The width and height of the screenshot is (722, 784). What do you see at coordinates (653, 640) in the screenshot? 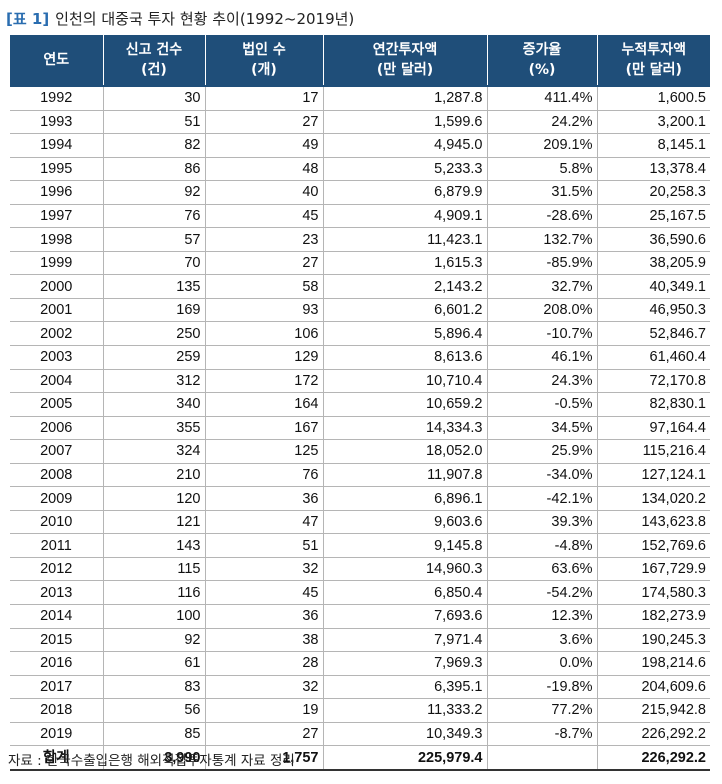
I see `cell-cumulative-investment: 190,245.3` at bounding box center [653, 640].